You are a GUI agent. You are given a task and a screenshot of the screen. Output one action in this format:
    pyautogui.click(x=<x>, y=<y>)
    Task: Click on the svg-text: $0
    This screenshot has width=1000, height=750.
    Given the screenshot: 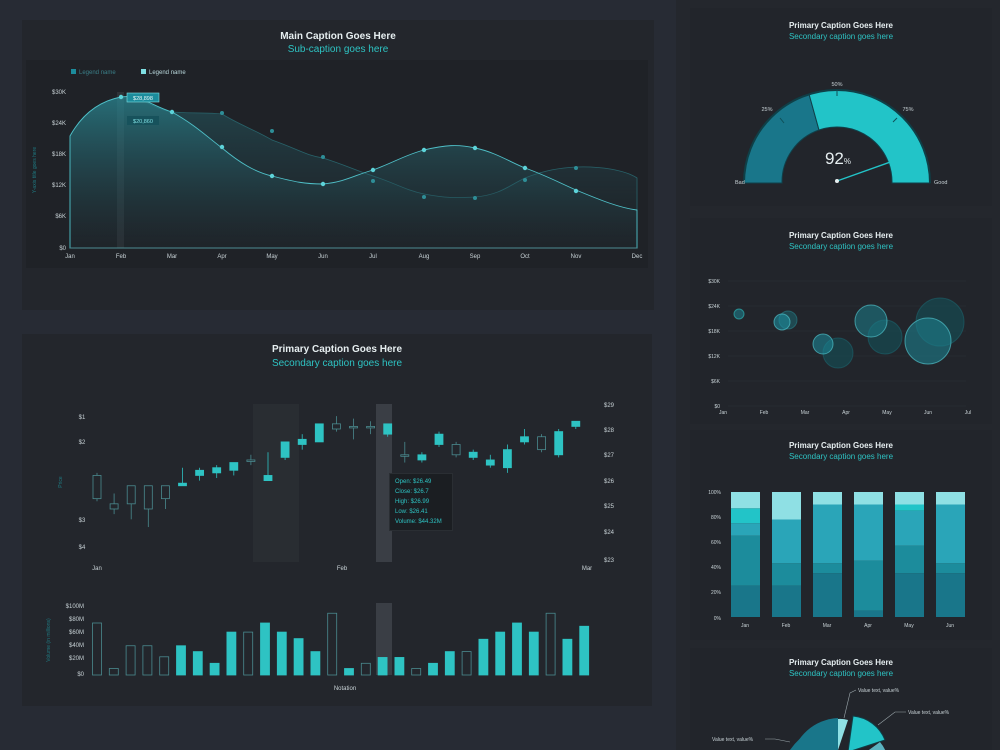 What is the action you would take?
    pyautogui.click(x=717, y=407)
    